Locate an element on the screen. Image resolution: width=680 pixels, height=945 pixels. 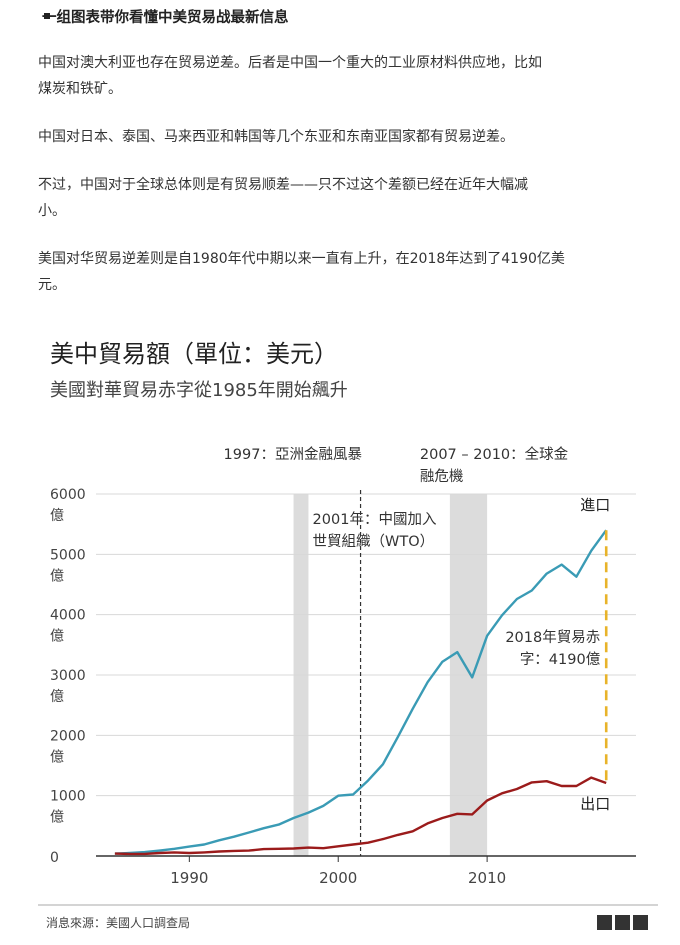
x-tick-label: 2010 is located at coordinates (487, 878).